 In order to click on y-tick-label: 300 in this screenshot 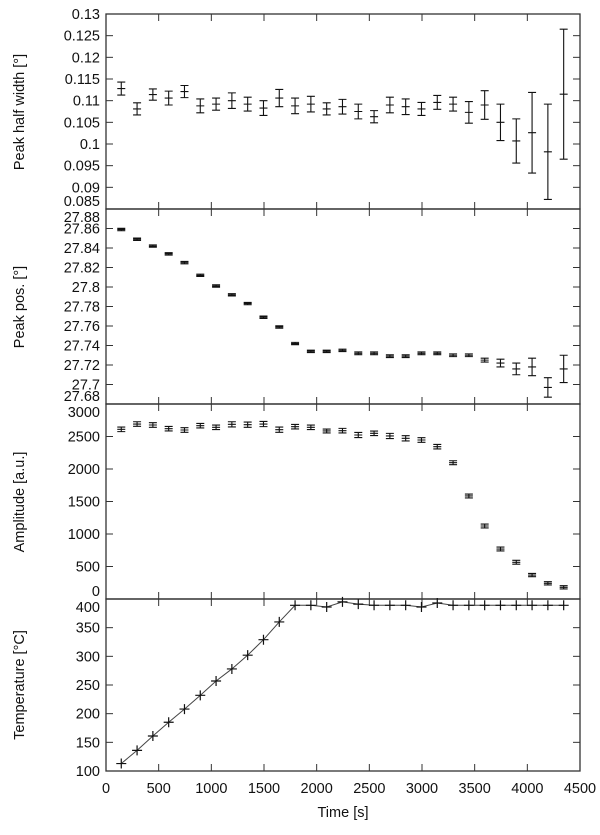, I will do `click(88, 657)`.